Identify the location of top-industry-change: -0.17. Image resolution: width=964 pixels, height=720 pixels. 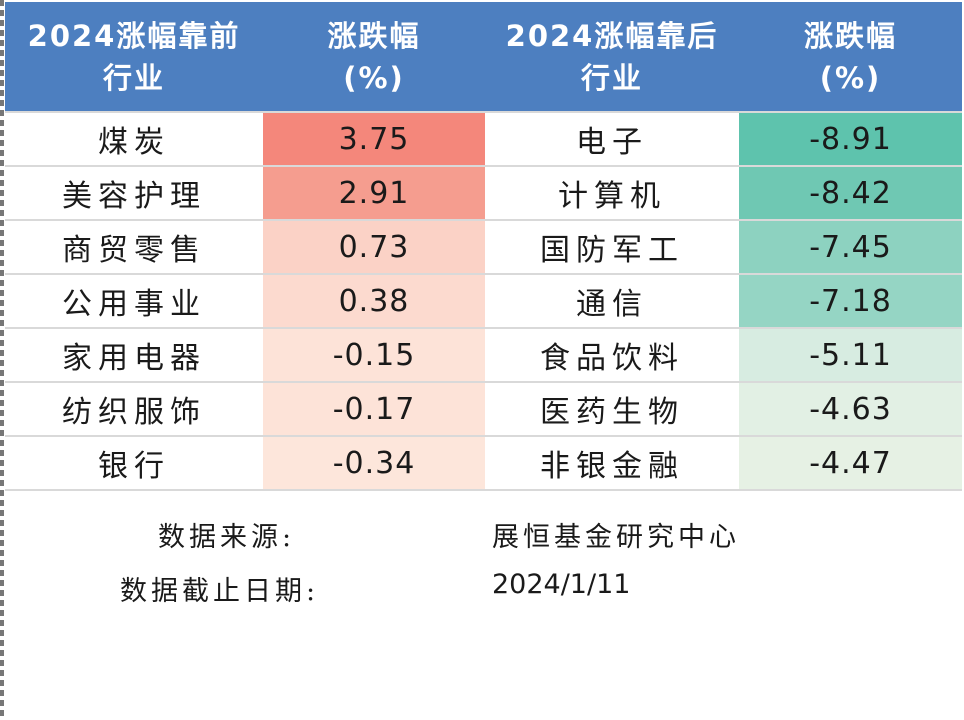
(374, 409).